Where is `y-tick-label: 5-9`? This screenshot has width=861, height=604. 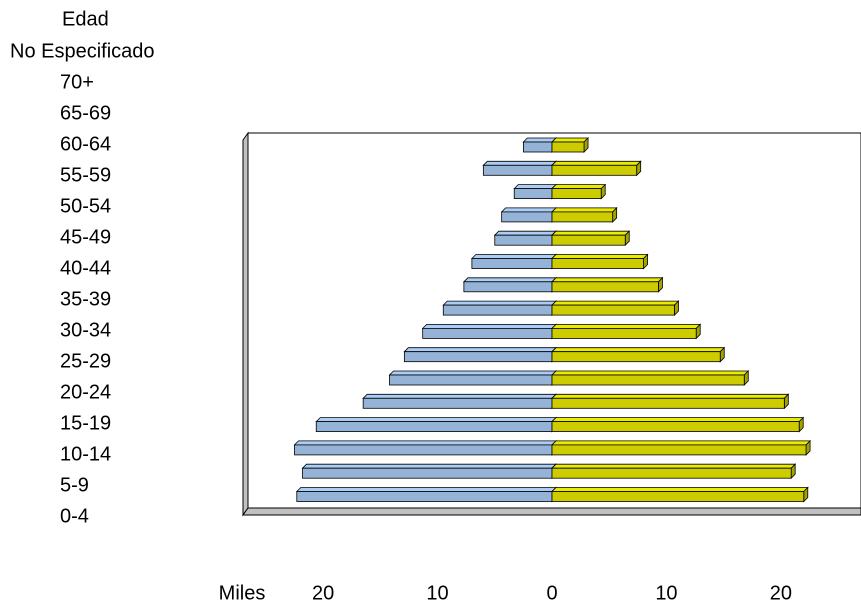
y-tick-label: 5-9 is located at coordinates (74, 485).